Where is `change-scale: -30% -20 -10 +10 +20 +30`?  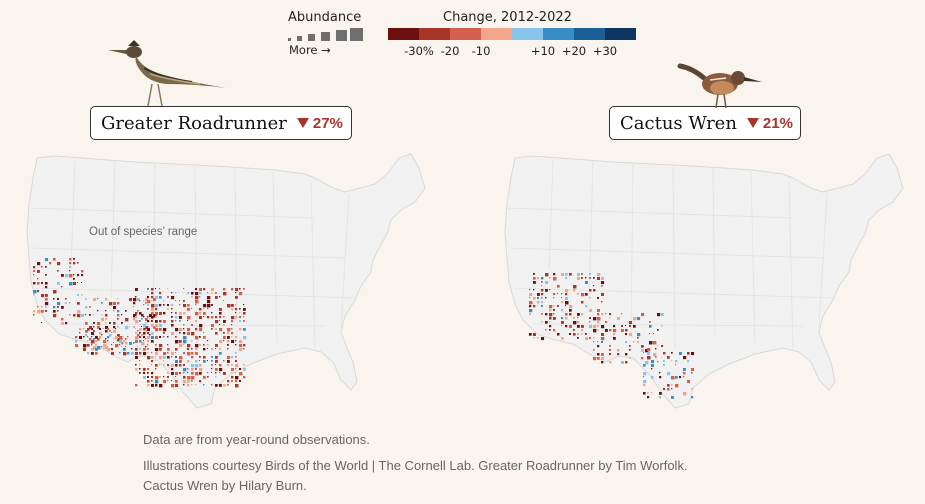 change-scale: -30% -20 -10 +10 +20 +30 is located at coordinates (513, 30).